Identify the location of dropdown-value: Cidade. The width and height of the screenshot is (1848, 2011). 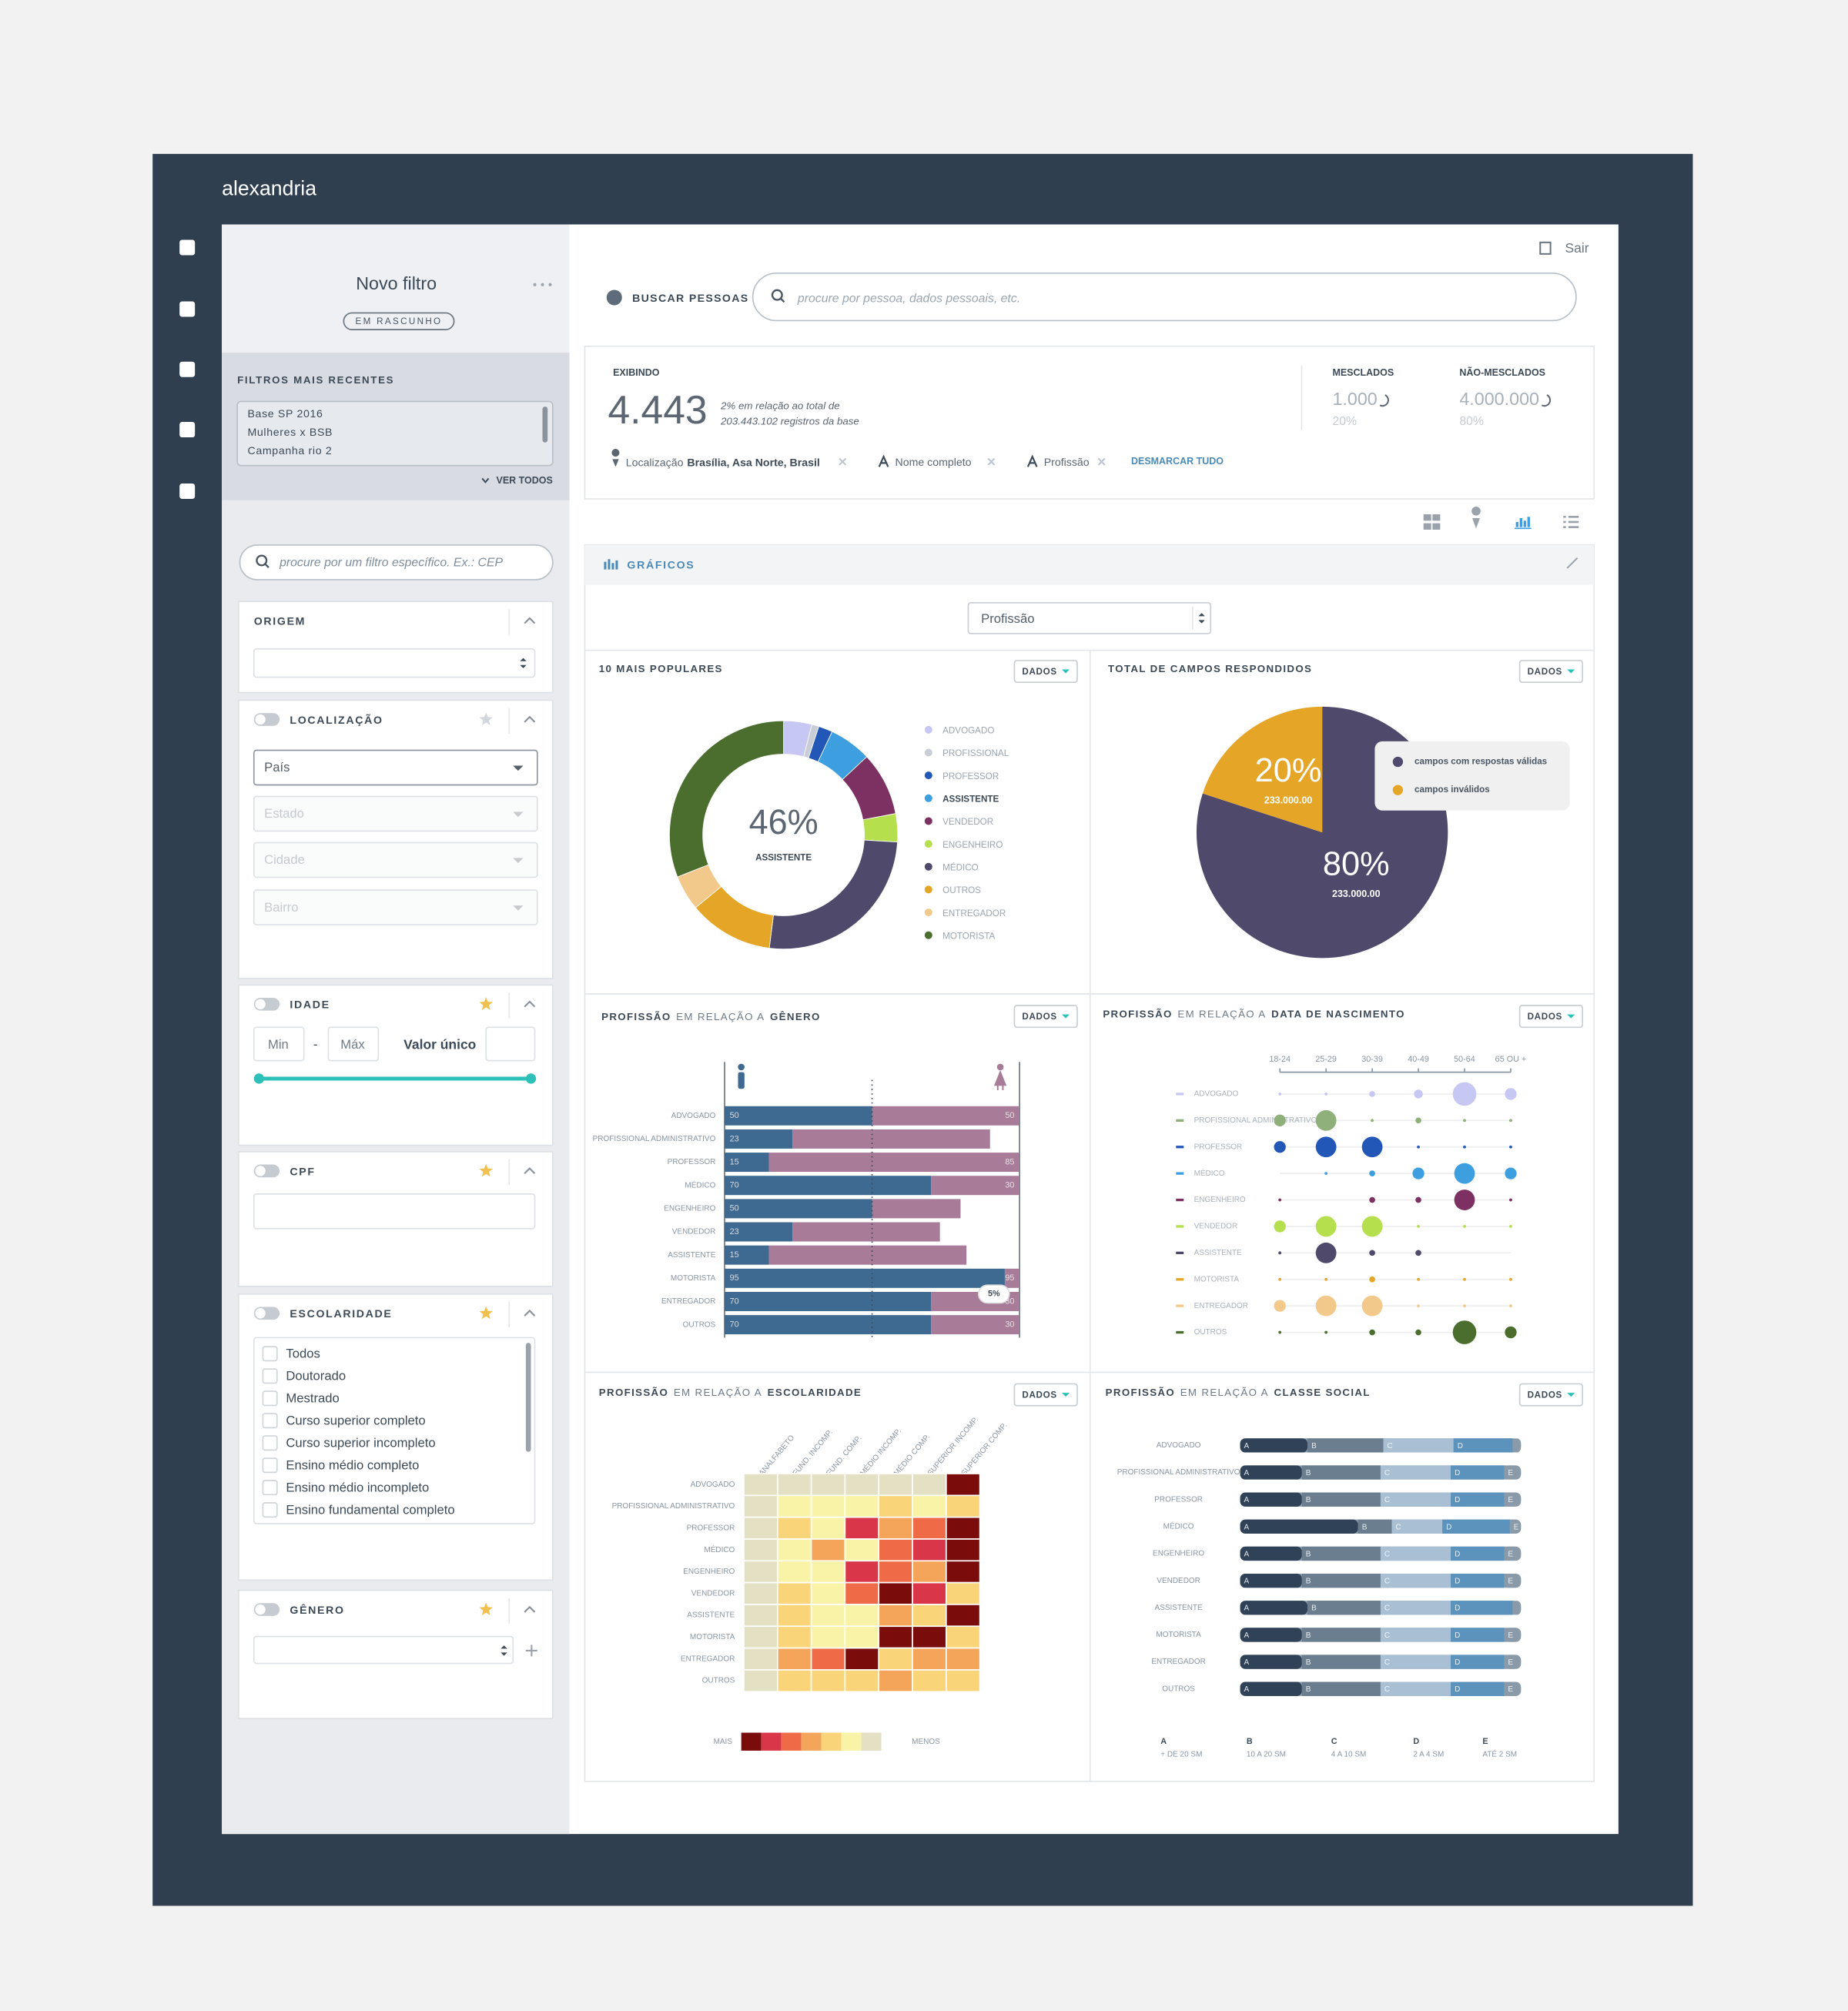
(284, 859).